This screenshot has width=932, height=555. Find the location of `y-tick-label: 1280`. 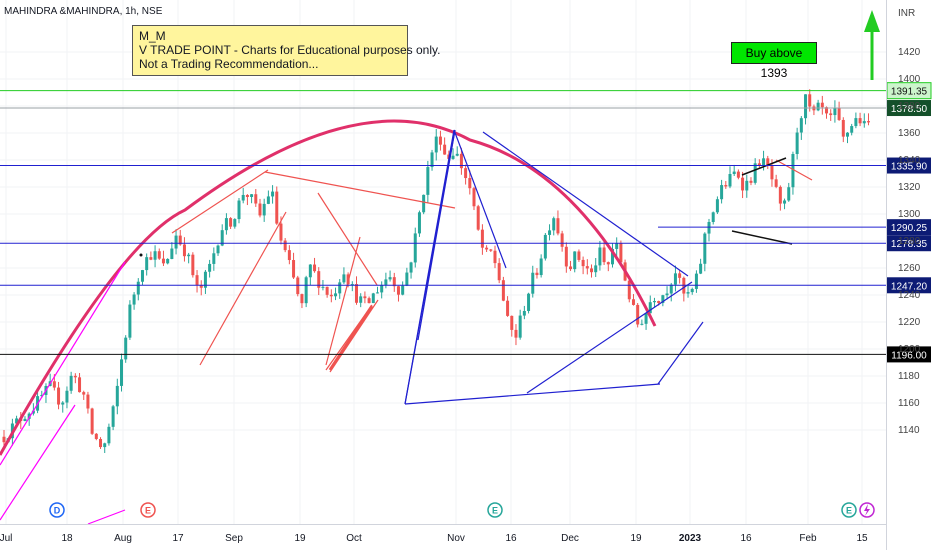

y-tick-label: 1280 is located at coordinates (909, 241).